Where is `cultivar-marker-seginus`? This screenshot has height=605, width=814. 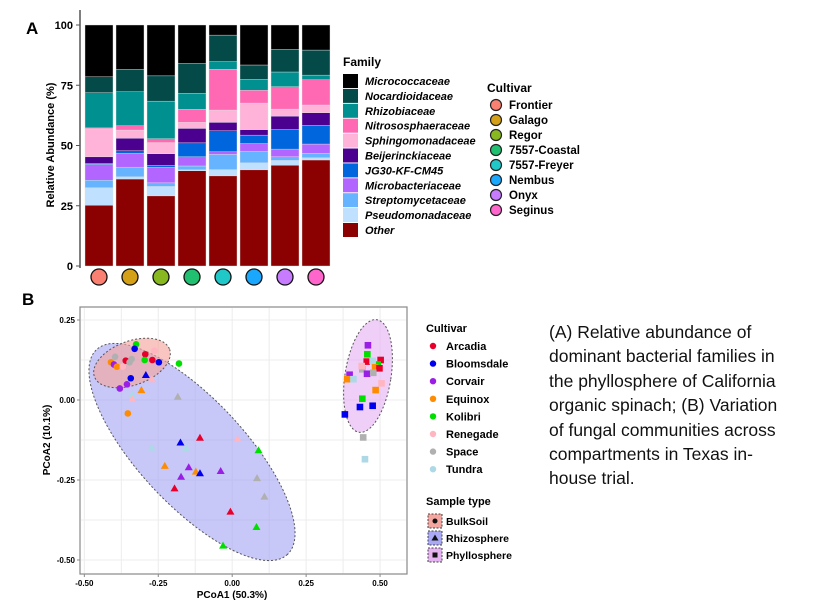 cultivar-marker-seginus is located at coordinates (316, 277).